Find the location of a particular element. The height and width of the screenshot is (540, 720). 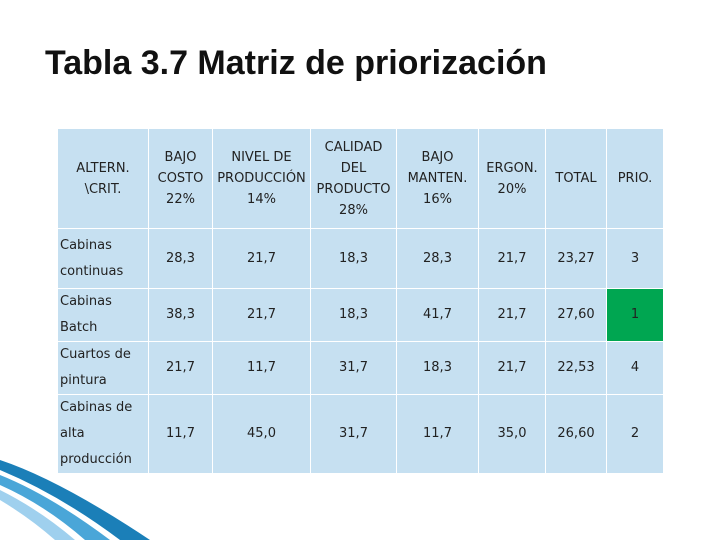

cell-text: 45,0 is located at coordinates (261, 433).